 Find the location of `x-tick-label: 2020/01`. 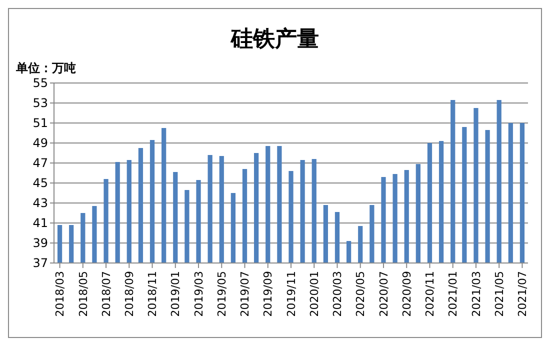

x-tick-label: 2020/01 is located at coordinates (314, 294).